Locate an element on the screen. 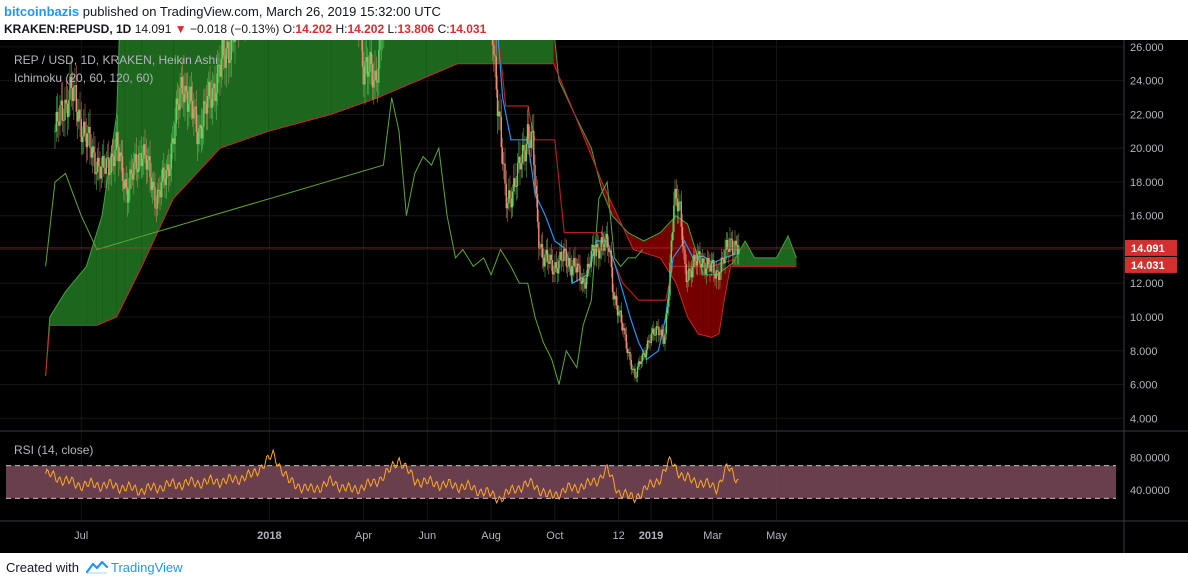 This screenshot has height=584, width=1188. last-price-label: 14.091 is located at coordinates (1148, 249).